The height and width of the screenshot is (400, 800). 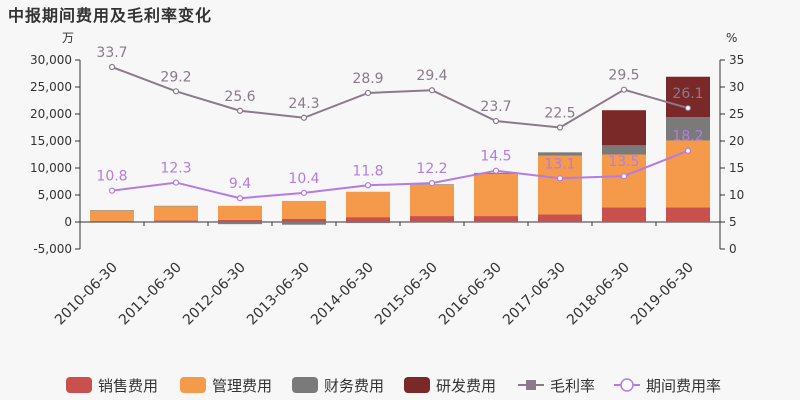 What do you see at coordinates (128, 386) in the screenshot?
I see `legend-label: 销售费用` at bounding box center [128, 386].